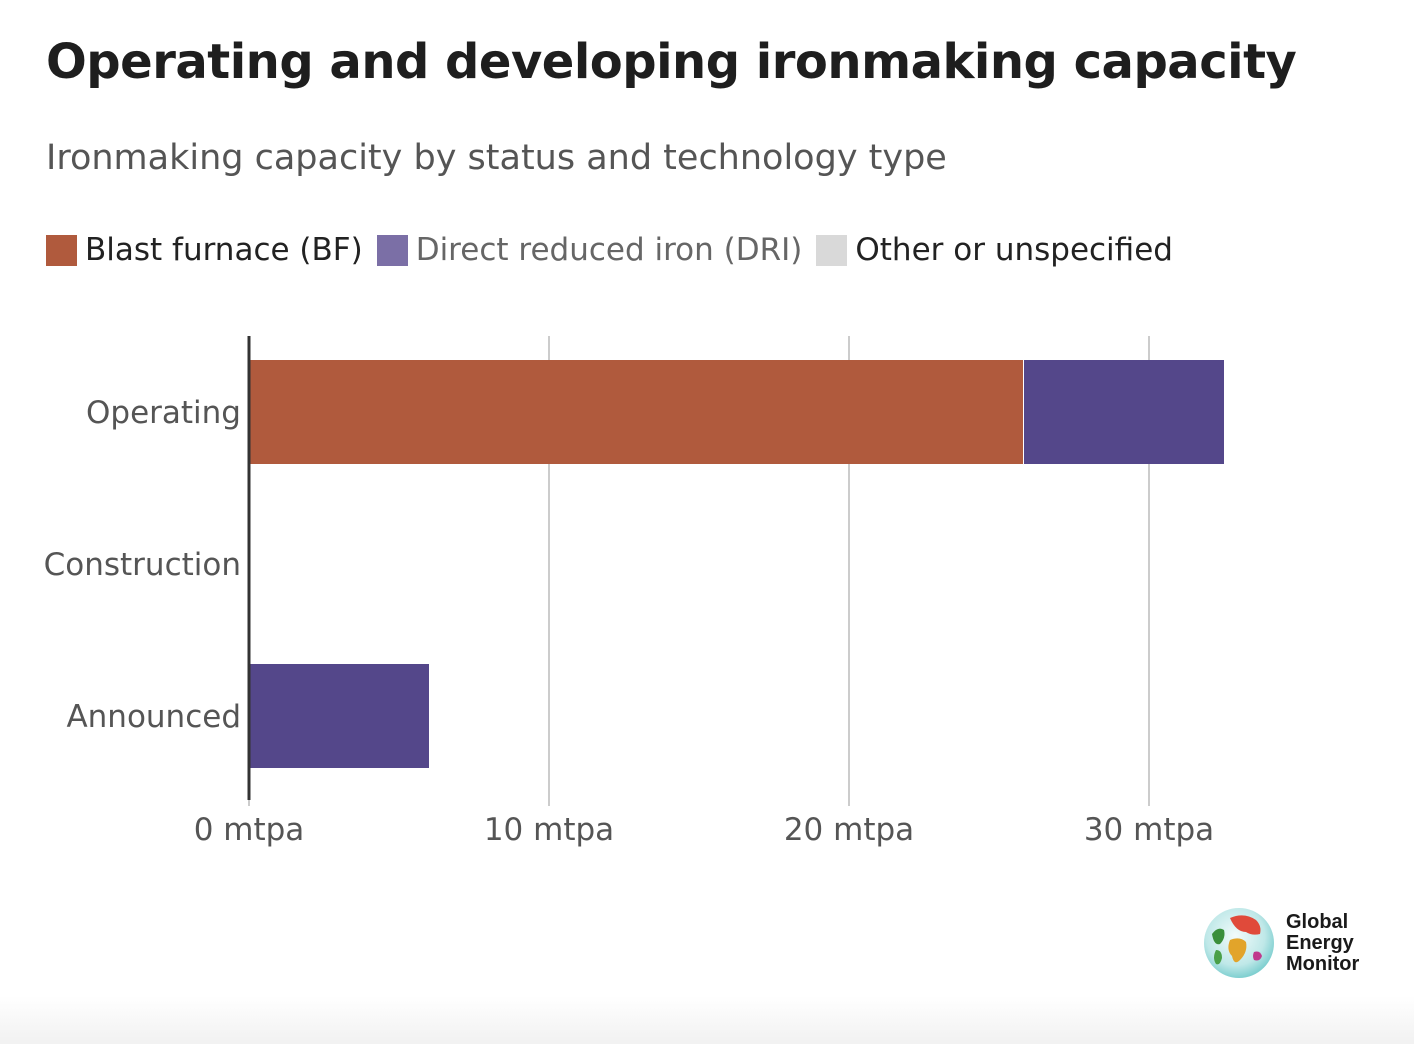 This screenshot has width=1414, height=1044. Describe the element at coordinates (1320, 942) in the screenshot. I see `logo-line-2: Energy` at that location.